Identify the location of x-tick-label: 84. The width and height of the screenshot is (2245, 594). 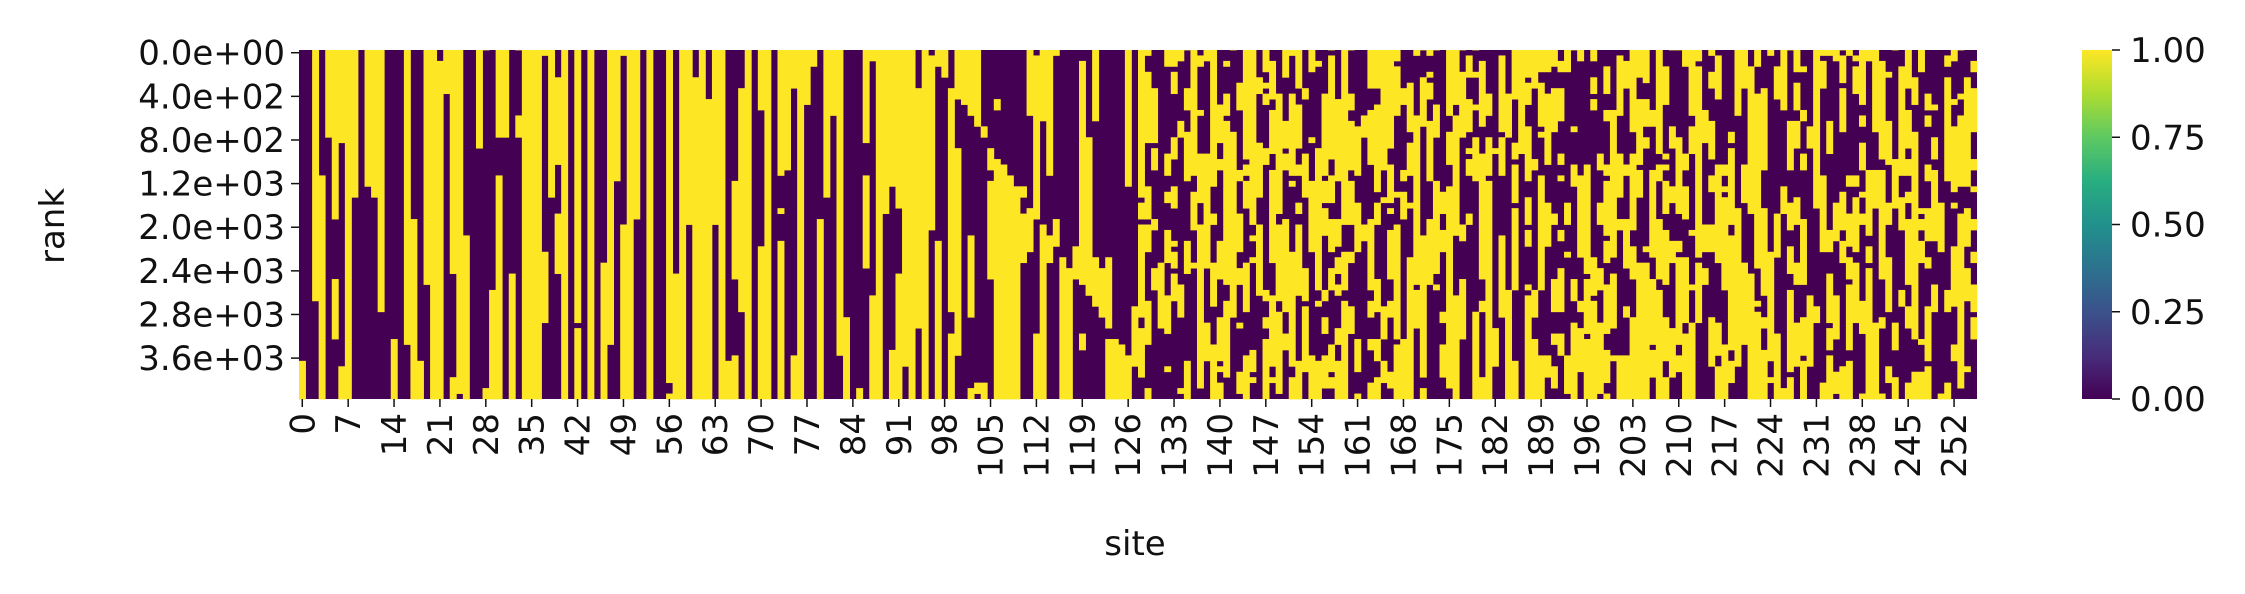
(854, 434).